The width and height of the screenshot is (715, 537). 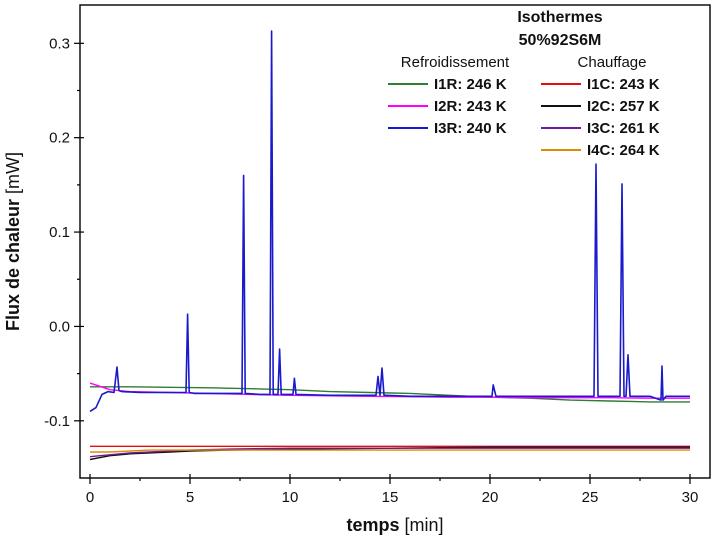 I want to click on legend-label-4: I2C: 257 K, so click(x=623, y=106).